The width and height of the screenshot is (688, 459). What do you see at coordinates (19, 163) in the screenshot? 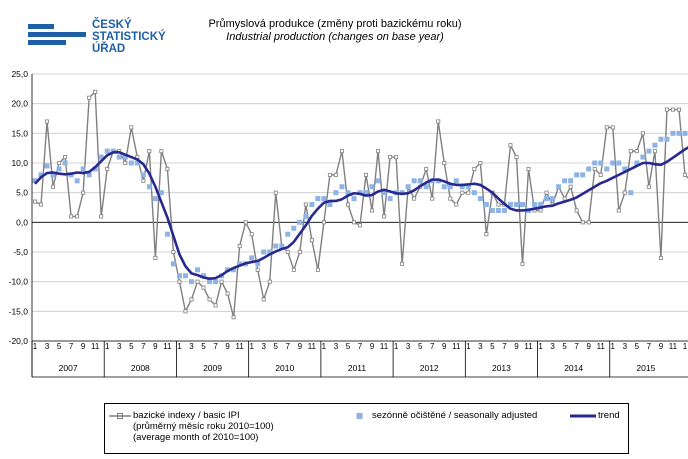
I see `y-tick-label: 10,0` at bounding box center [19, 163].